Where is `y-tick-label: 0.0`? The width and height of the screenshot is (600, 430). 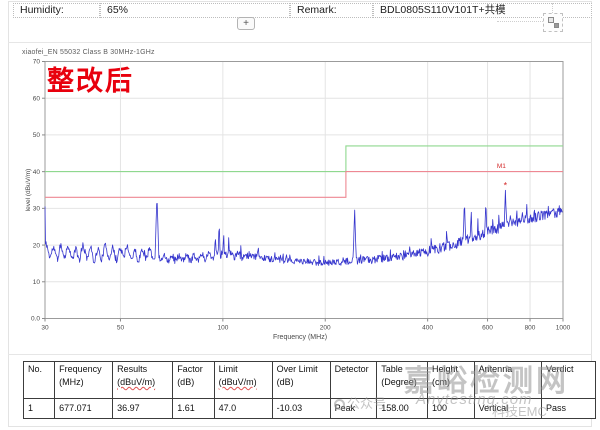 y-tick-label: 0.0 is located at coordinates (35, 319).